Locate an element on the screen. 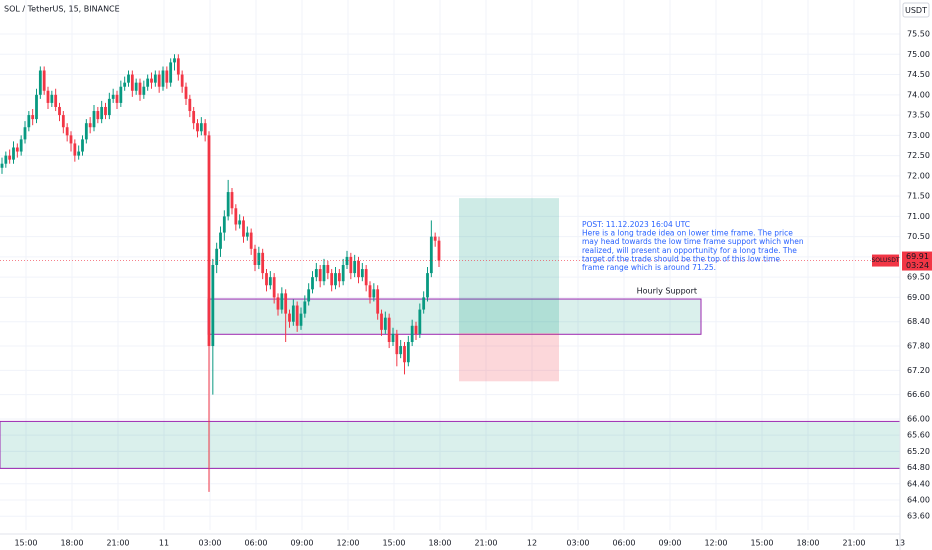 This screenshot has width=932, height=550. y-tick-label: 67.80 is located at coordinates (918, 346).